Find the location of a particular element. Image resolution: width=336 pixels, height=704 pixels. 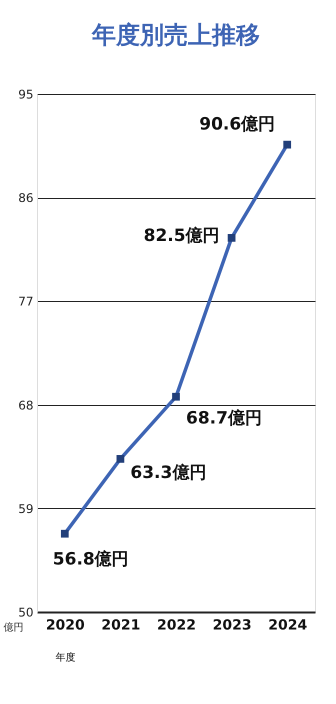

data-label: 63.3億円 is located at coordinates (168, 472).